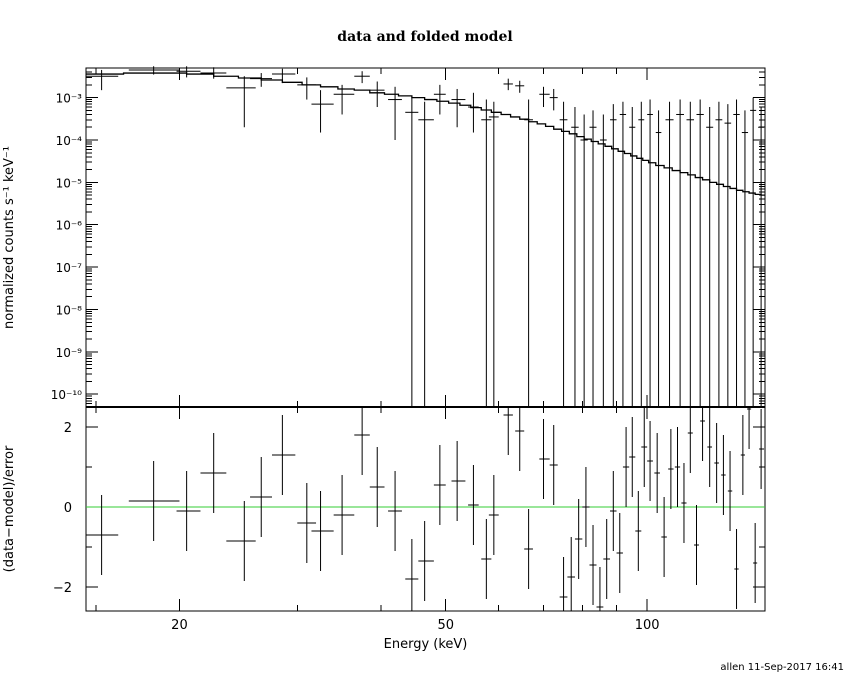 The image size is (850, 680). I want to click on x-axis-label: Energy (keV), so click(426, 644).